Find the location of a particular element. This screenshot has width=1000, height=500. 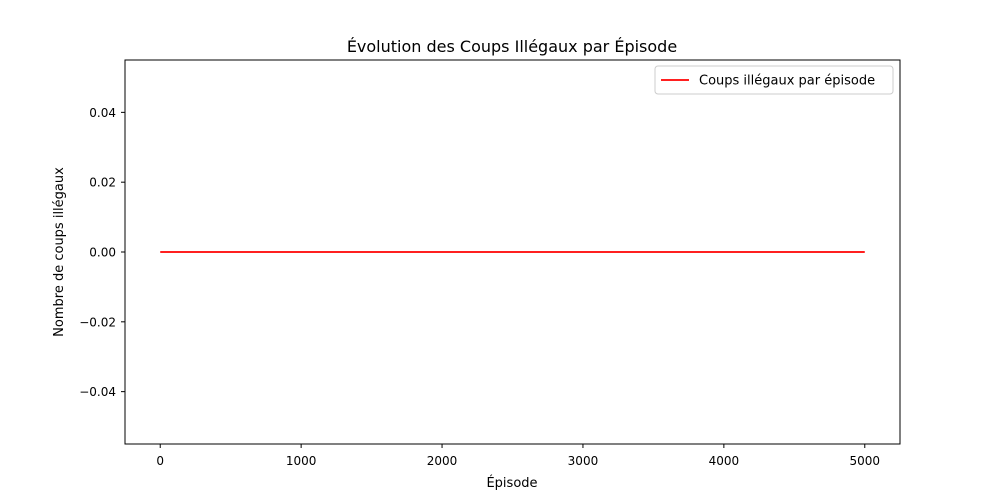

y-tick-label: 0.04 is located at coordinates (102, 113).